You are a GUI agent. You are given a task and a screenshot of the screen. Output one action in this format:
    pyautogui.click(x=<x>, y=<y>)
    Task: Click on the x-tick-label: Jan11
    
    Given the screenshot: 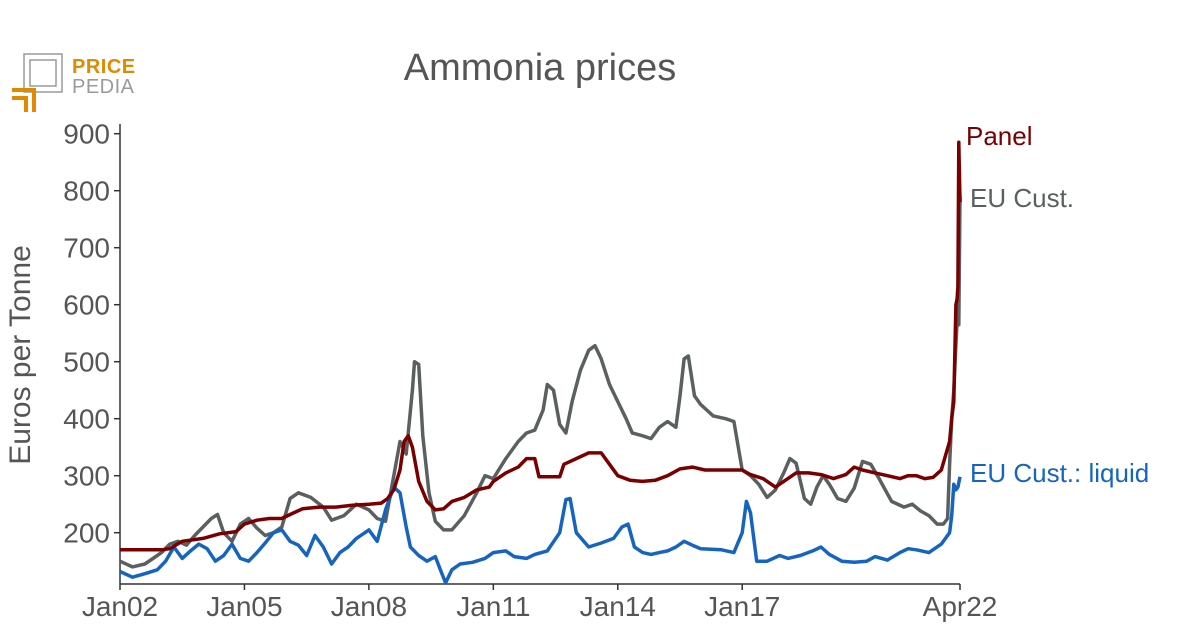 What is the action you would take?
    pyautogui.click(x=493, y=606)
    